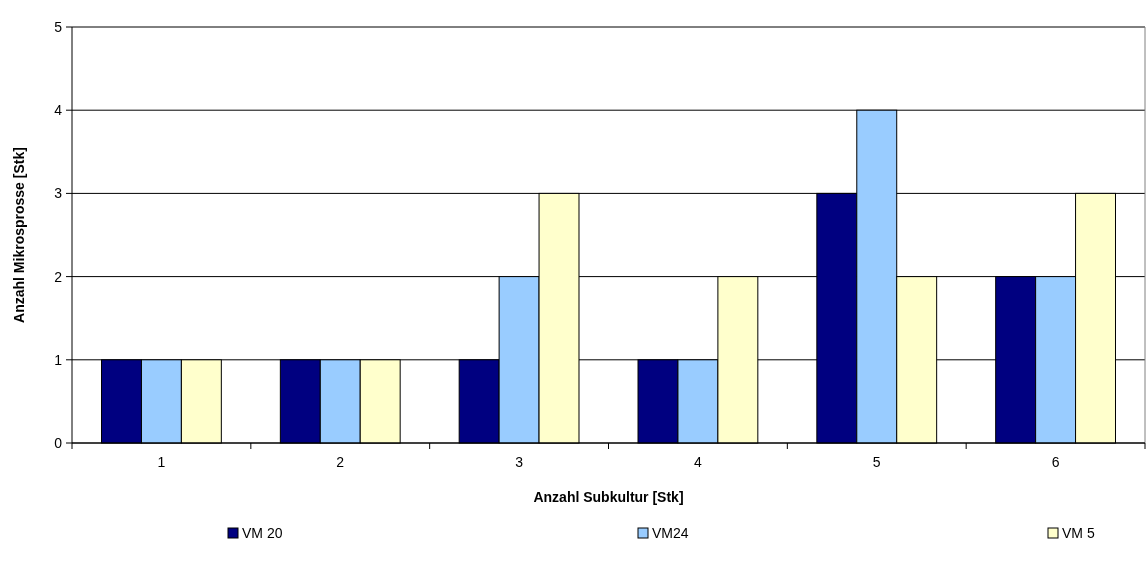 Image resolution: width=1146 pixels, height=570 pixels. I want to click on y-tick-label: 3, so click(58, 193).